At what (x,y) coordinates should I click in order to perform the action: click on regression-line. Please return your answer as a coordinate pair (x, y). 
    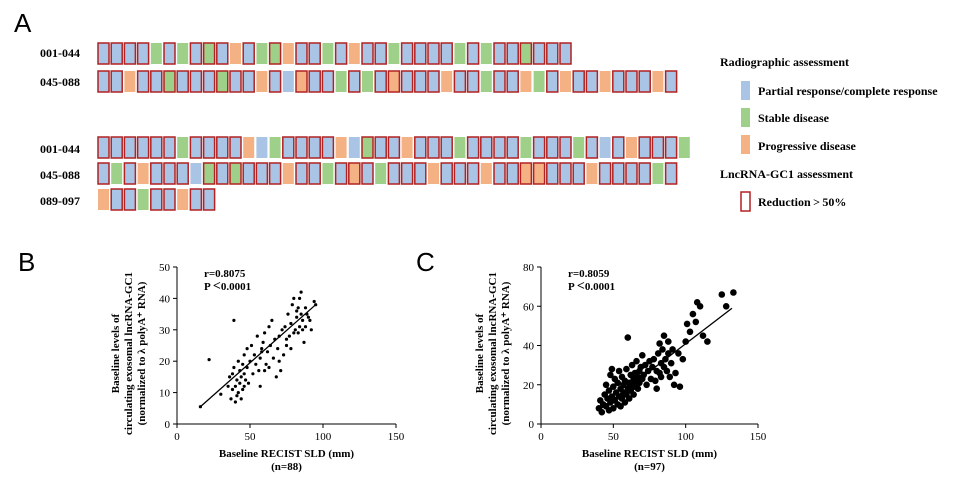
    Looking at the image, I should click on (258, 356).